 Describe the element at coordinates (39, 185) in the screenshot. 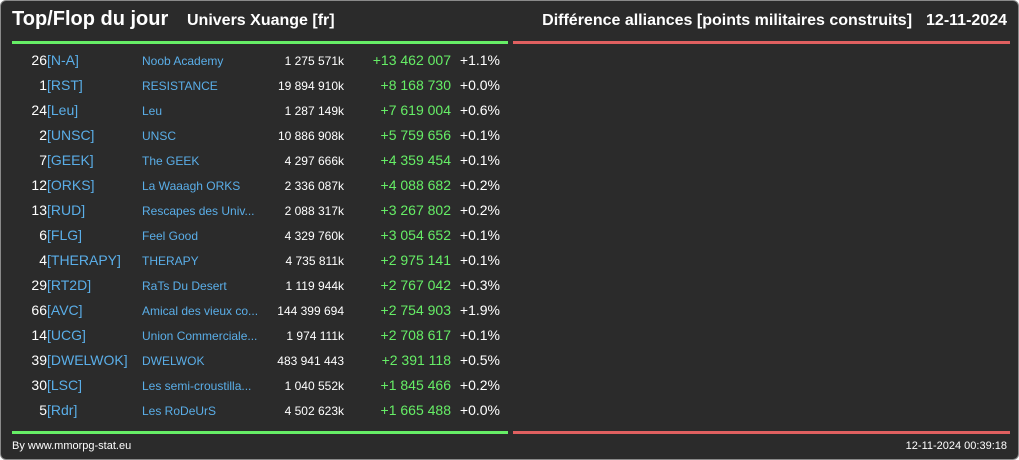

I see `rank: 12` at that location.